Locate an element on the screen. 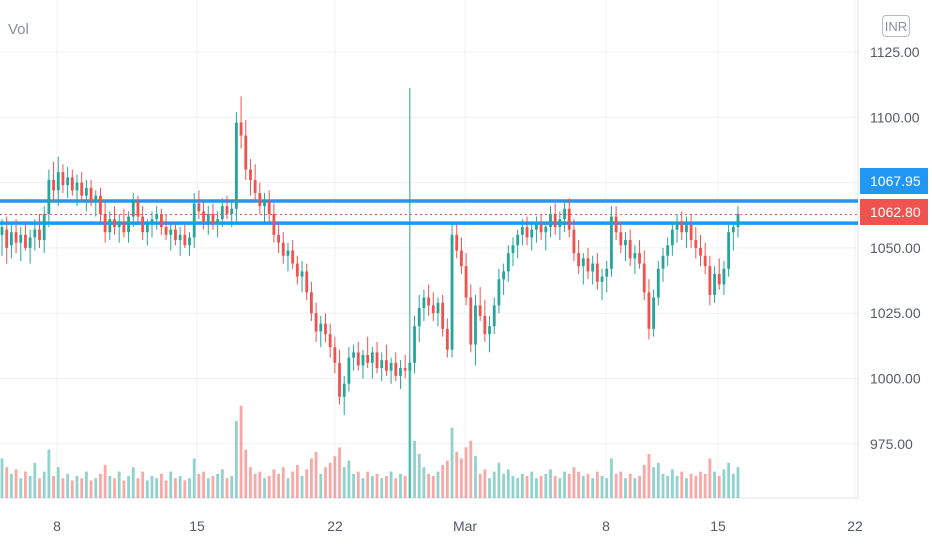 This screenshot has width=932, height=550. y-tick-label: 1000.00 is located at coordinates (895, 379).